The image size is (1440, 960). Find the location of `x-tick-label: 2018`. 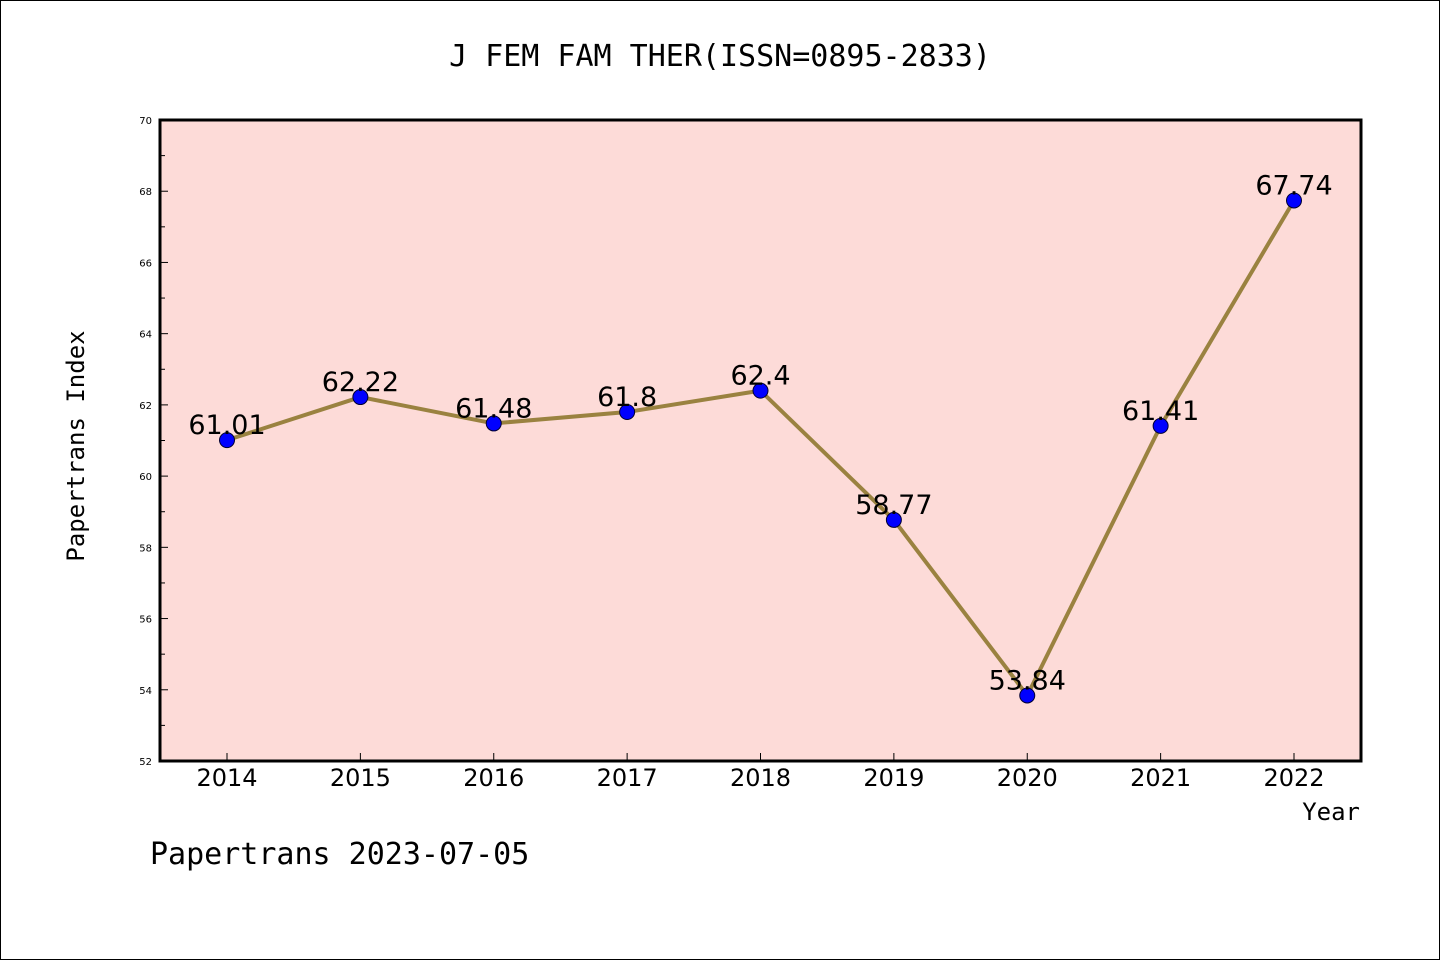

x-tick-label: 2018 is located at coordinates (760, 778).